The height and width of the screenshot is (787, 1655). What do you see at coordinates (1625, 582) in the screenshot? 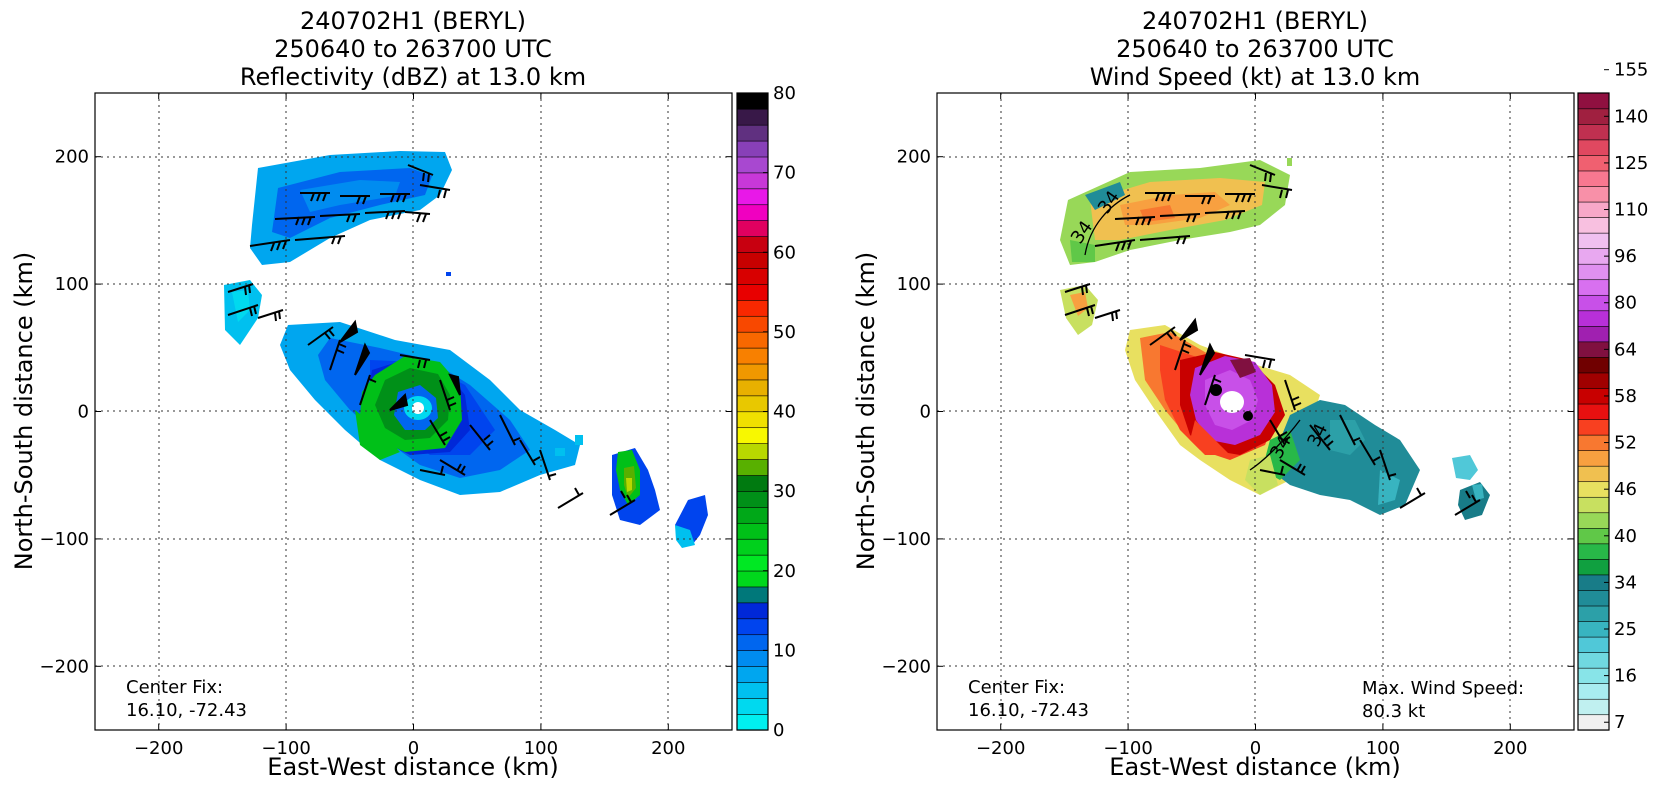
I see `colorbar-tick-label: 34` at bounding box center [1625, 582].